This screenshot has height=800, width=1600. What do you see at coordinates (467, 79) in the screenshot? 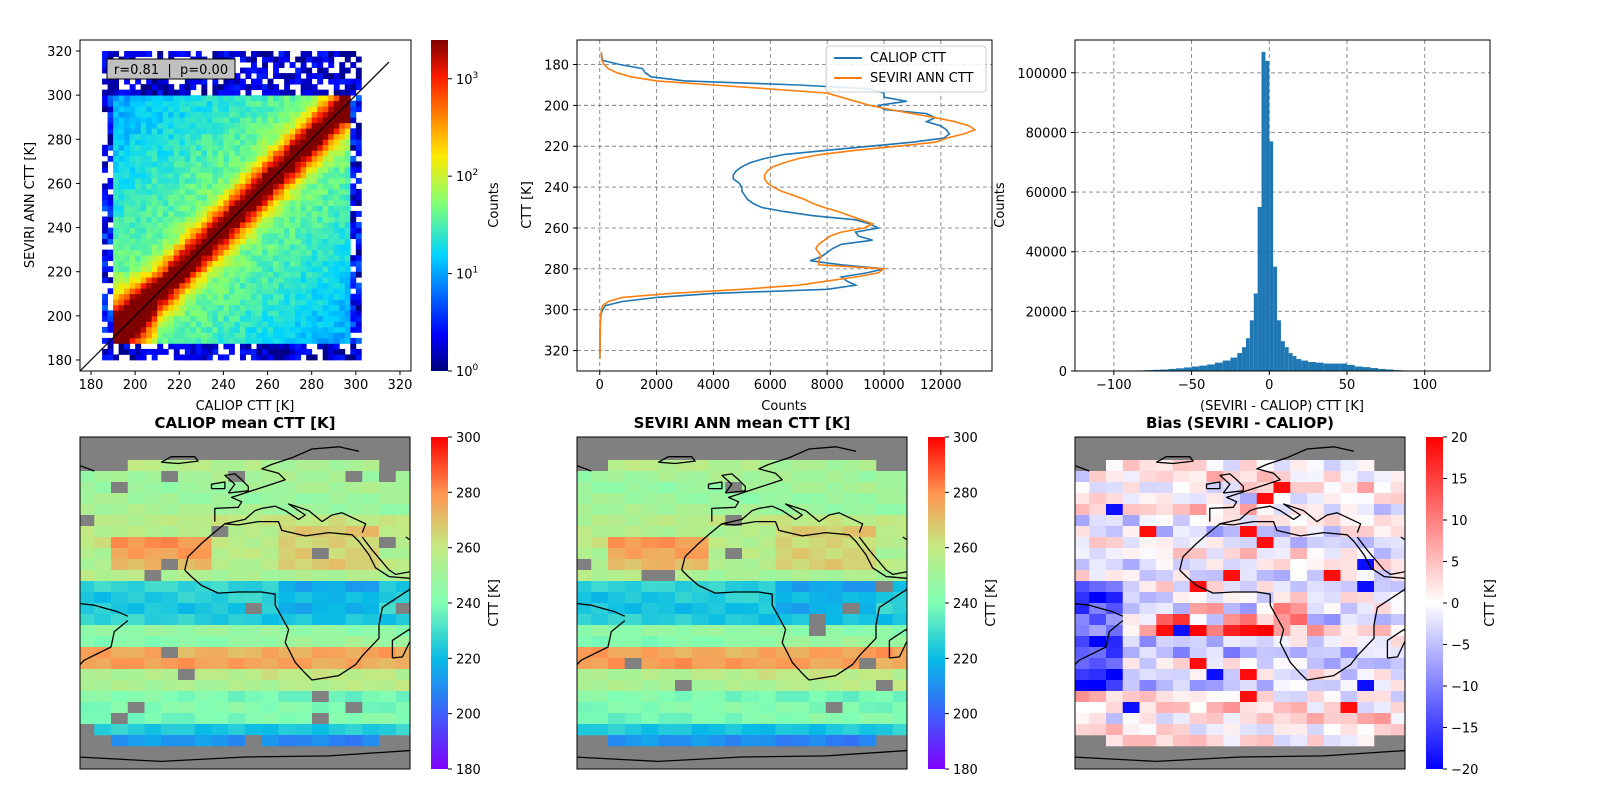
I see `colorbar-tick-label: 103` at bounding box center [467, 79].